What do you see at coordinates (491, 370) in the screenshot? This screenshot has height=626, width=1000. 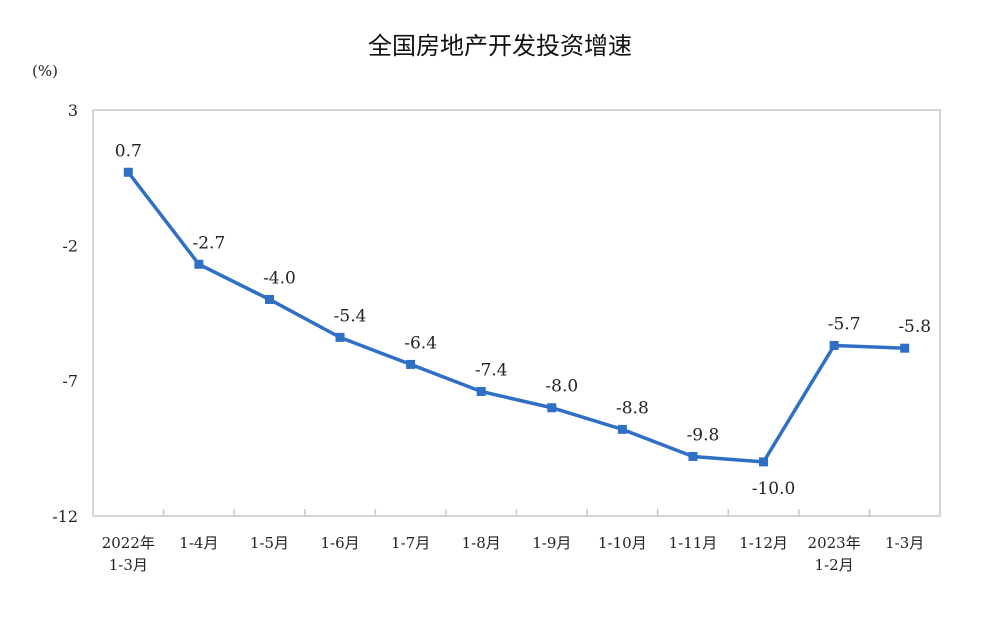 I see `data-label: -7.4` at bounding box center [491, 370].